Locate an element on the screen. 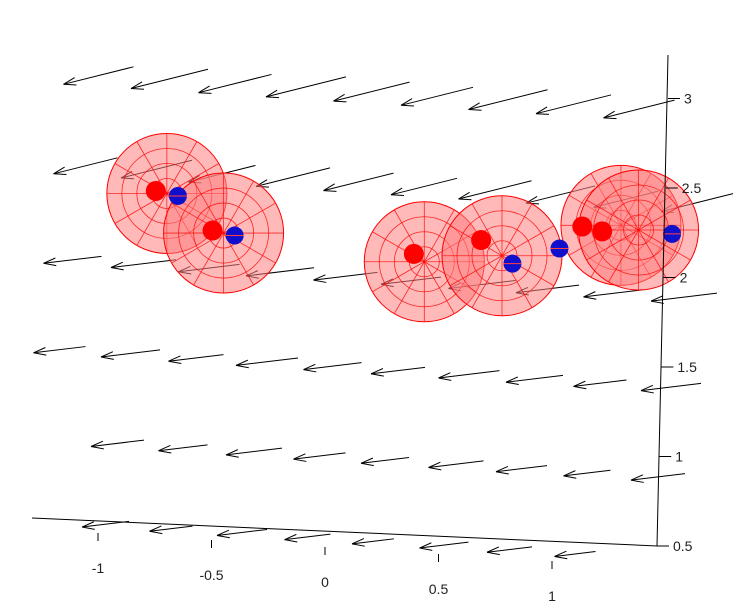 The width and height of the screenshot is (743, 608). y-tick-label: 1 is located at coordinates (679, 457).